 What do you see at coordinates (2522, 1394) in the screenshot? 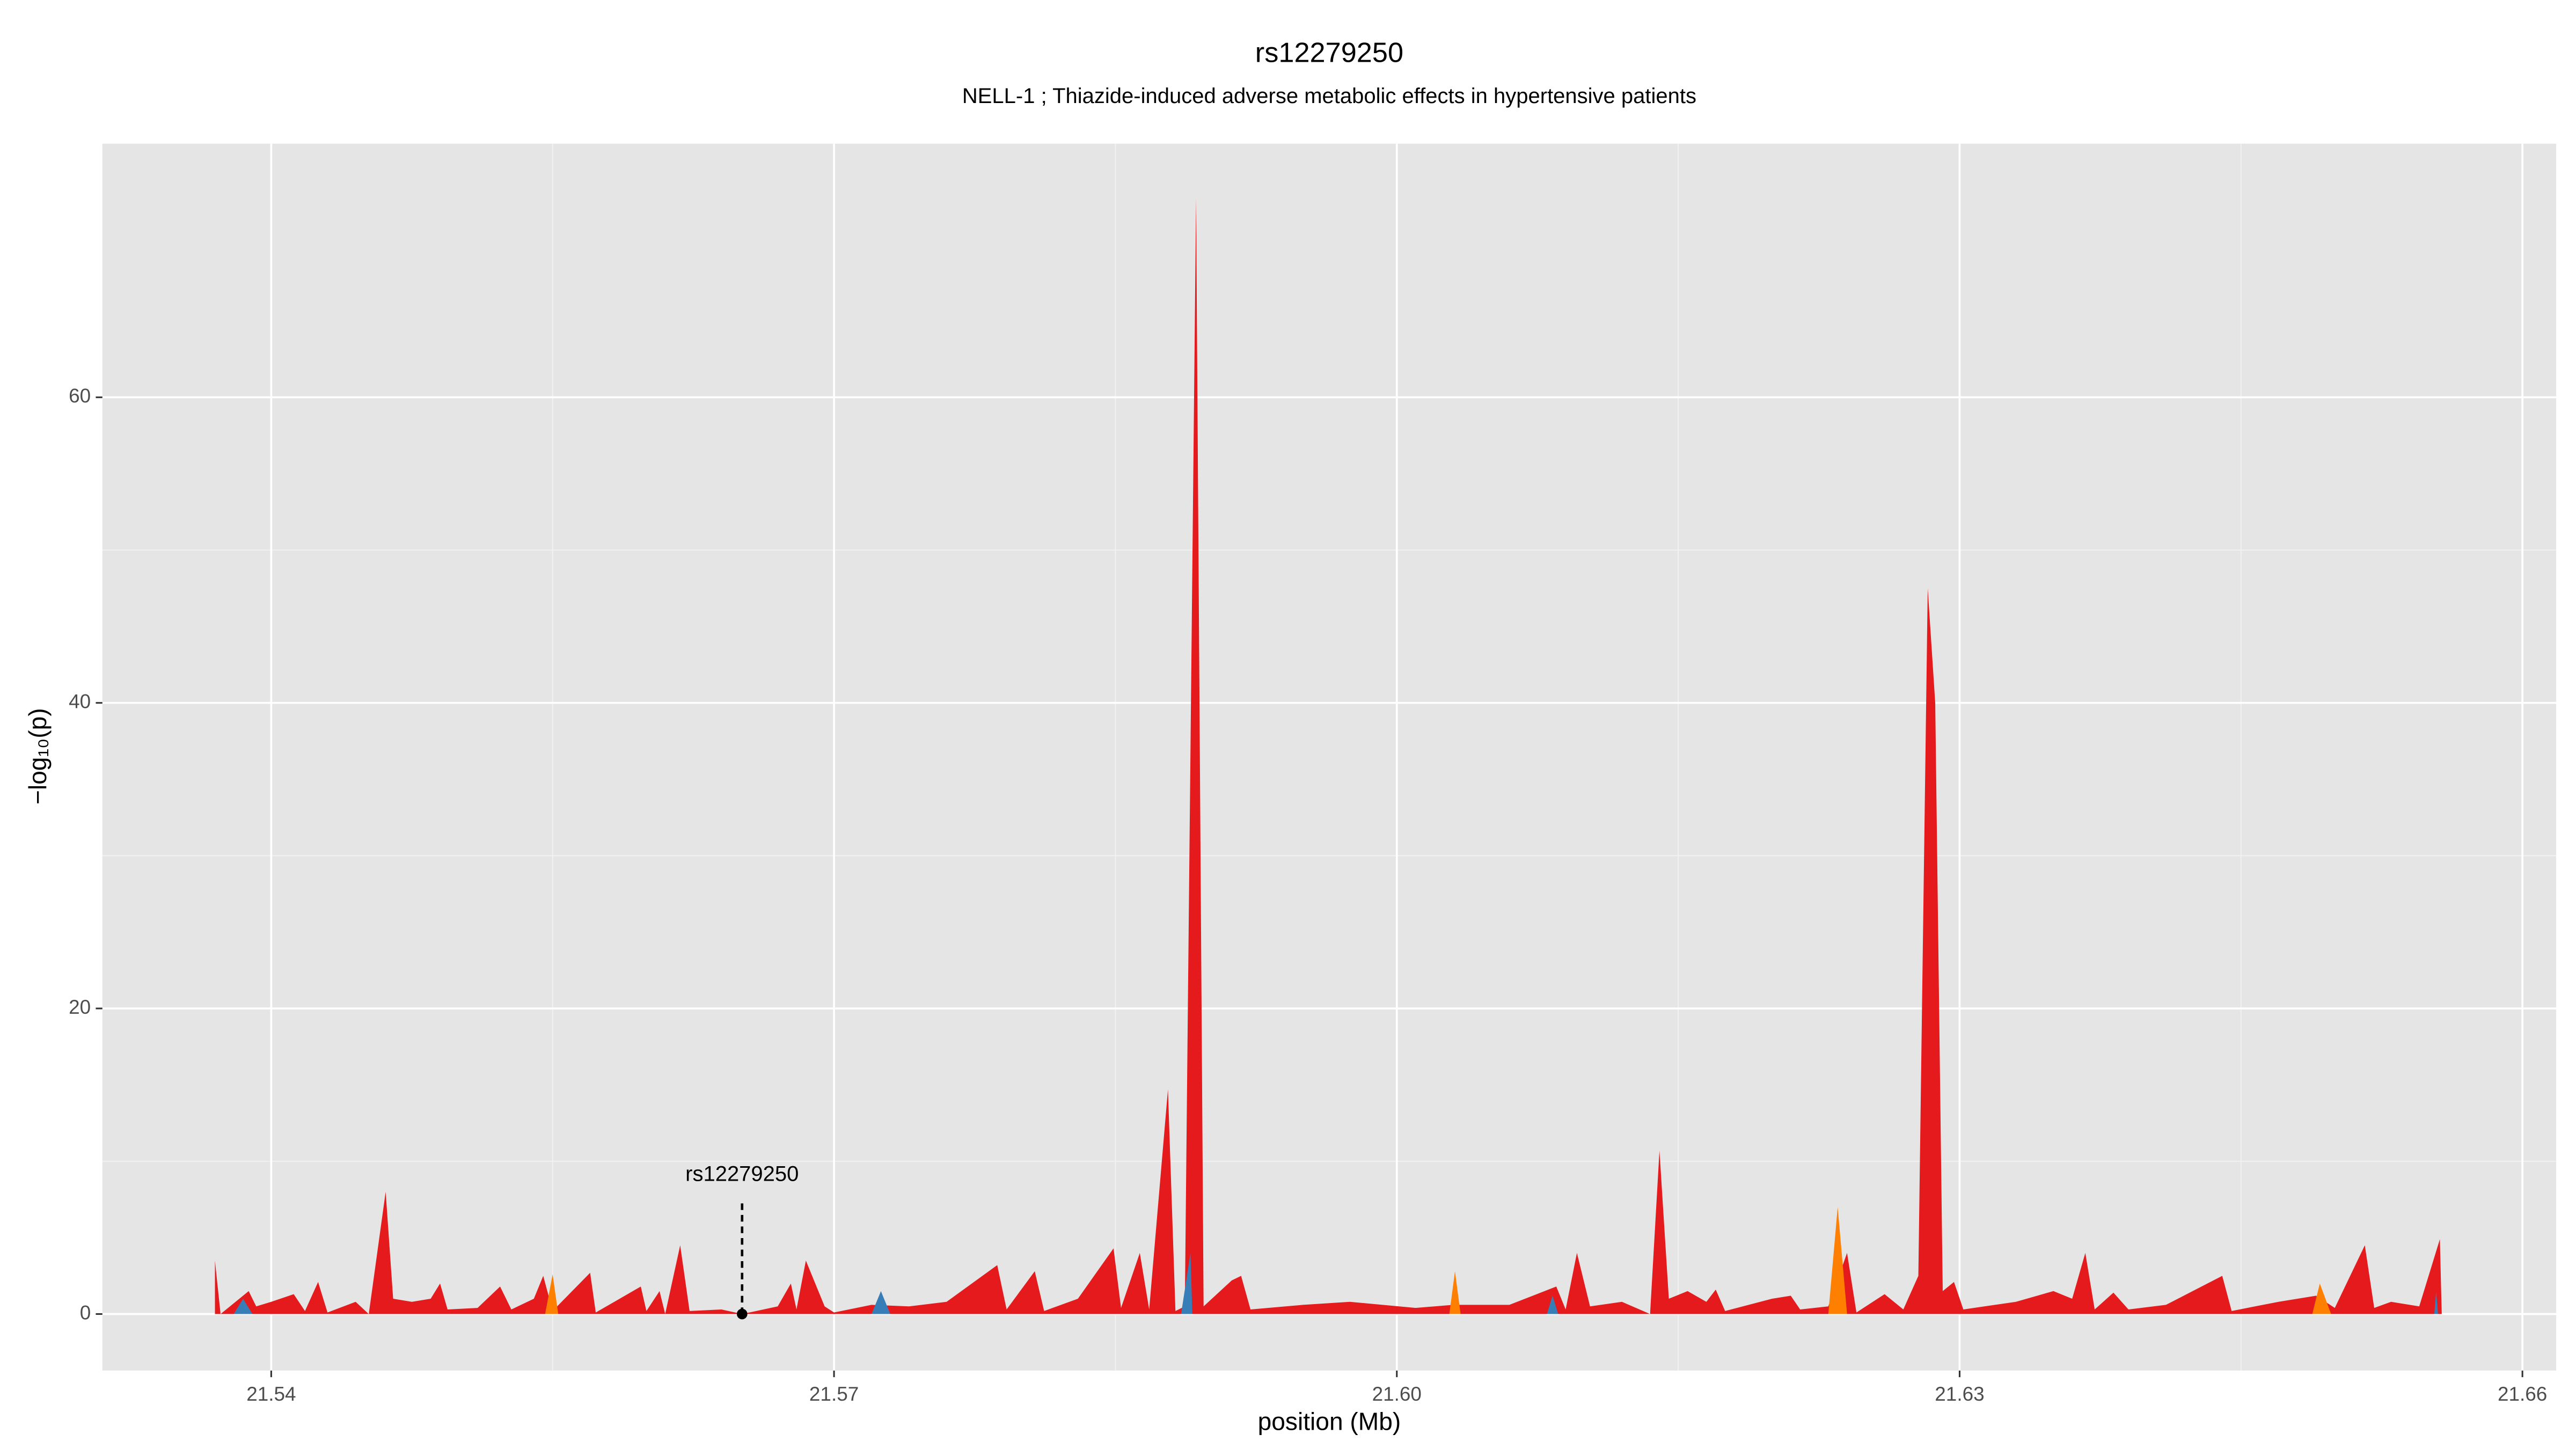
I see `x-tick-label: 21.66` at bounding box center [2522, 1394].